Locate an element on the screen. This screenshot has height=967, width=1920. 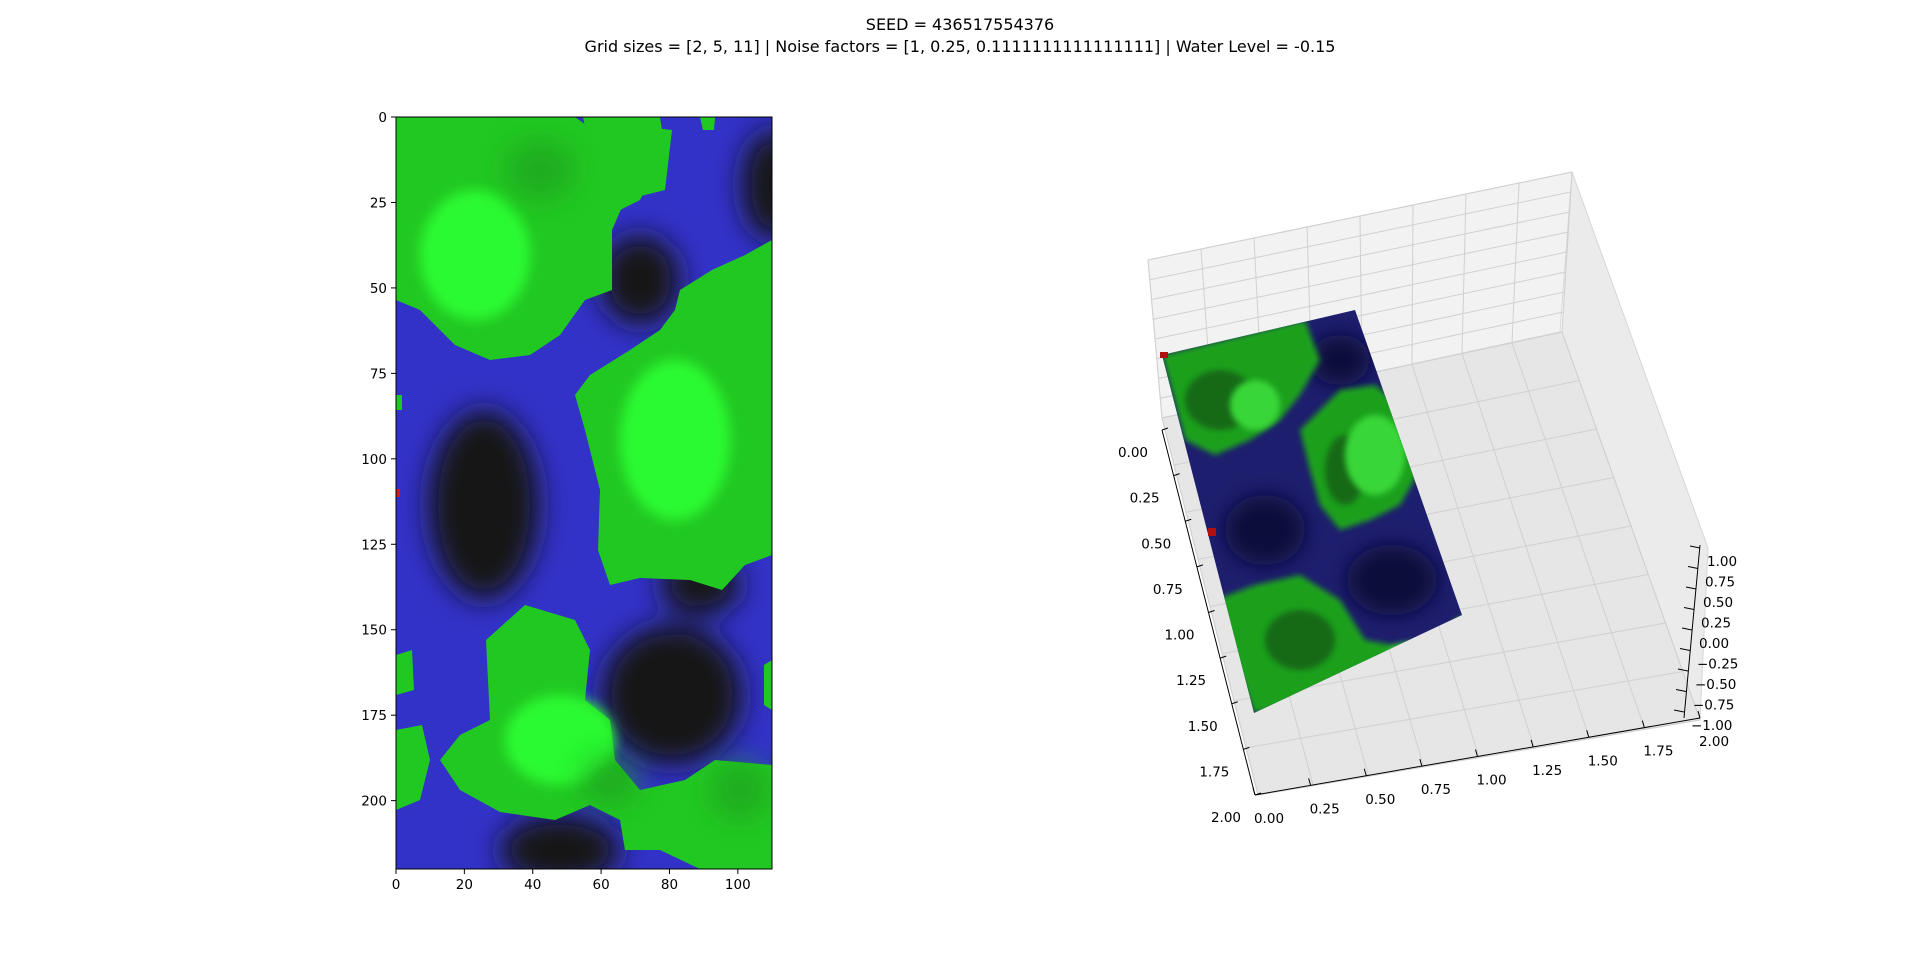
surface-x-tick-label: 1.25 is located at coordinates (1547, 771).